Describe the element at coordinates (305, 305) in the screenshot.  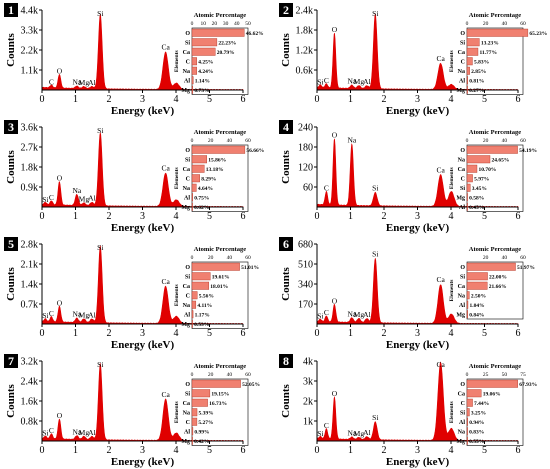
I see `y-tick-label: 170` at that location.